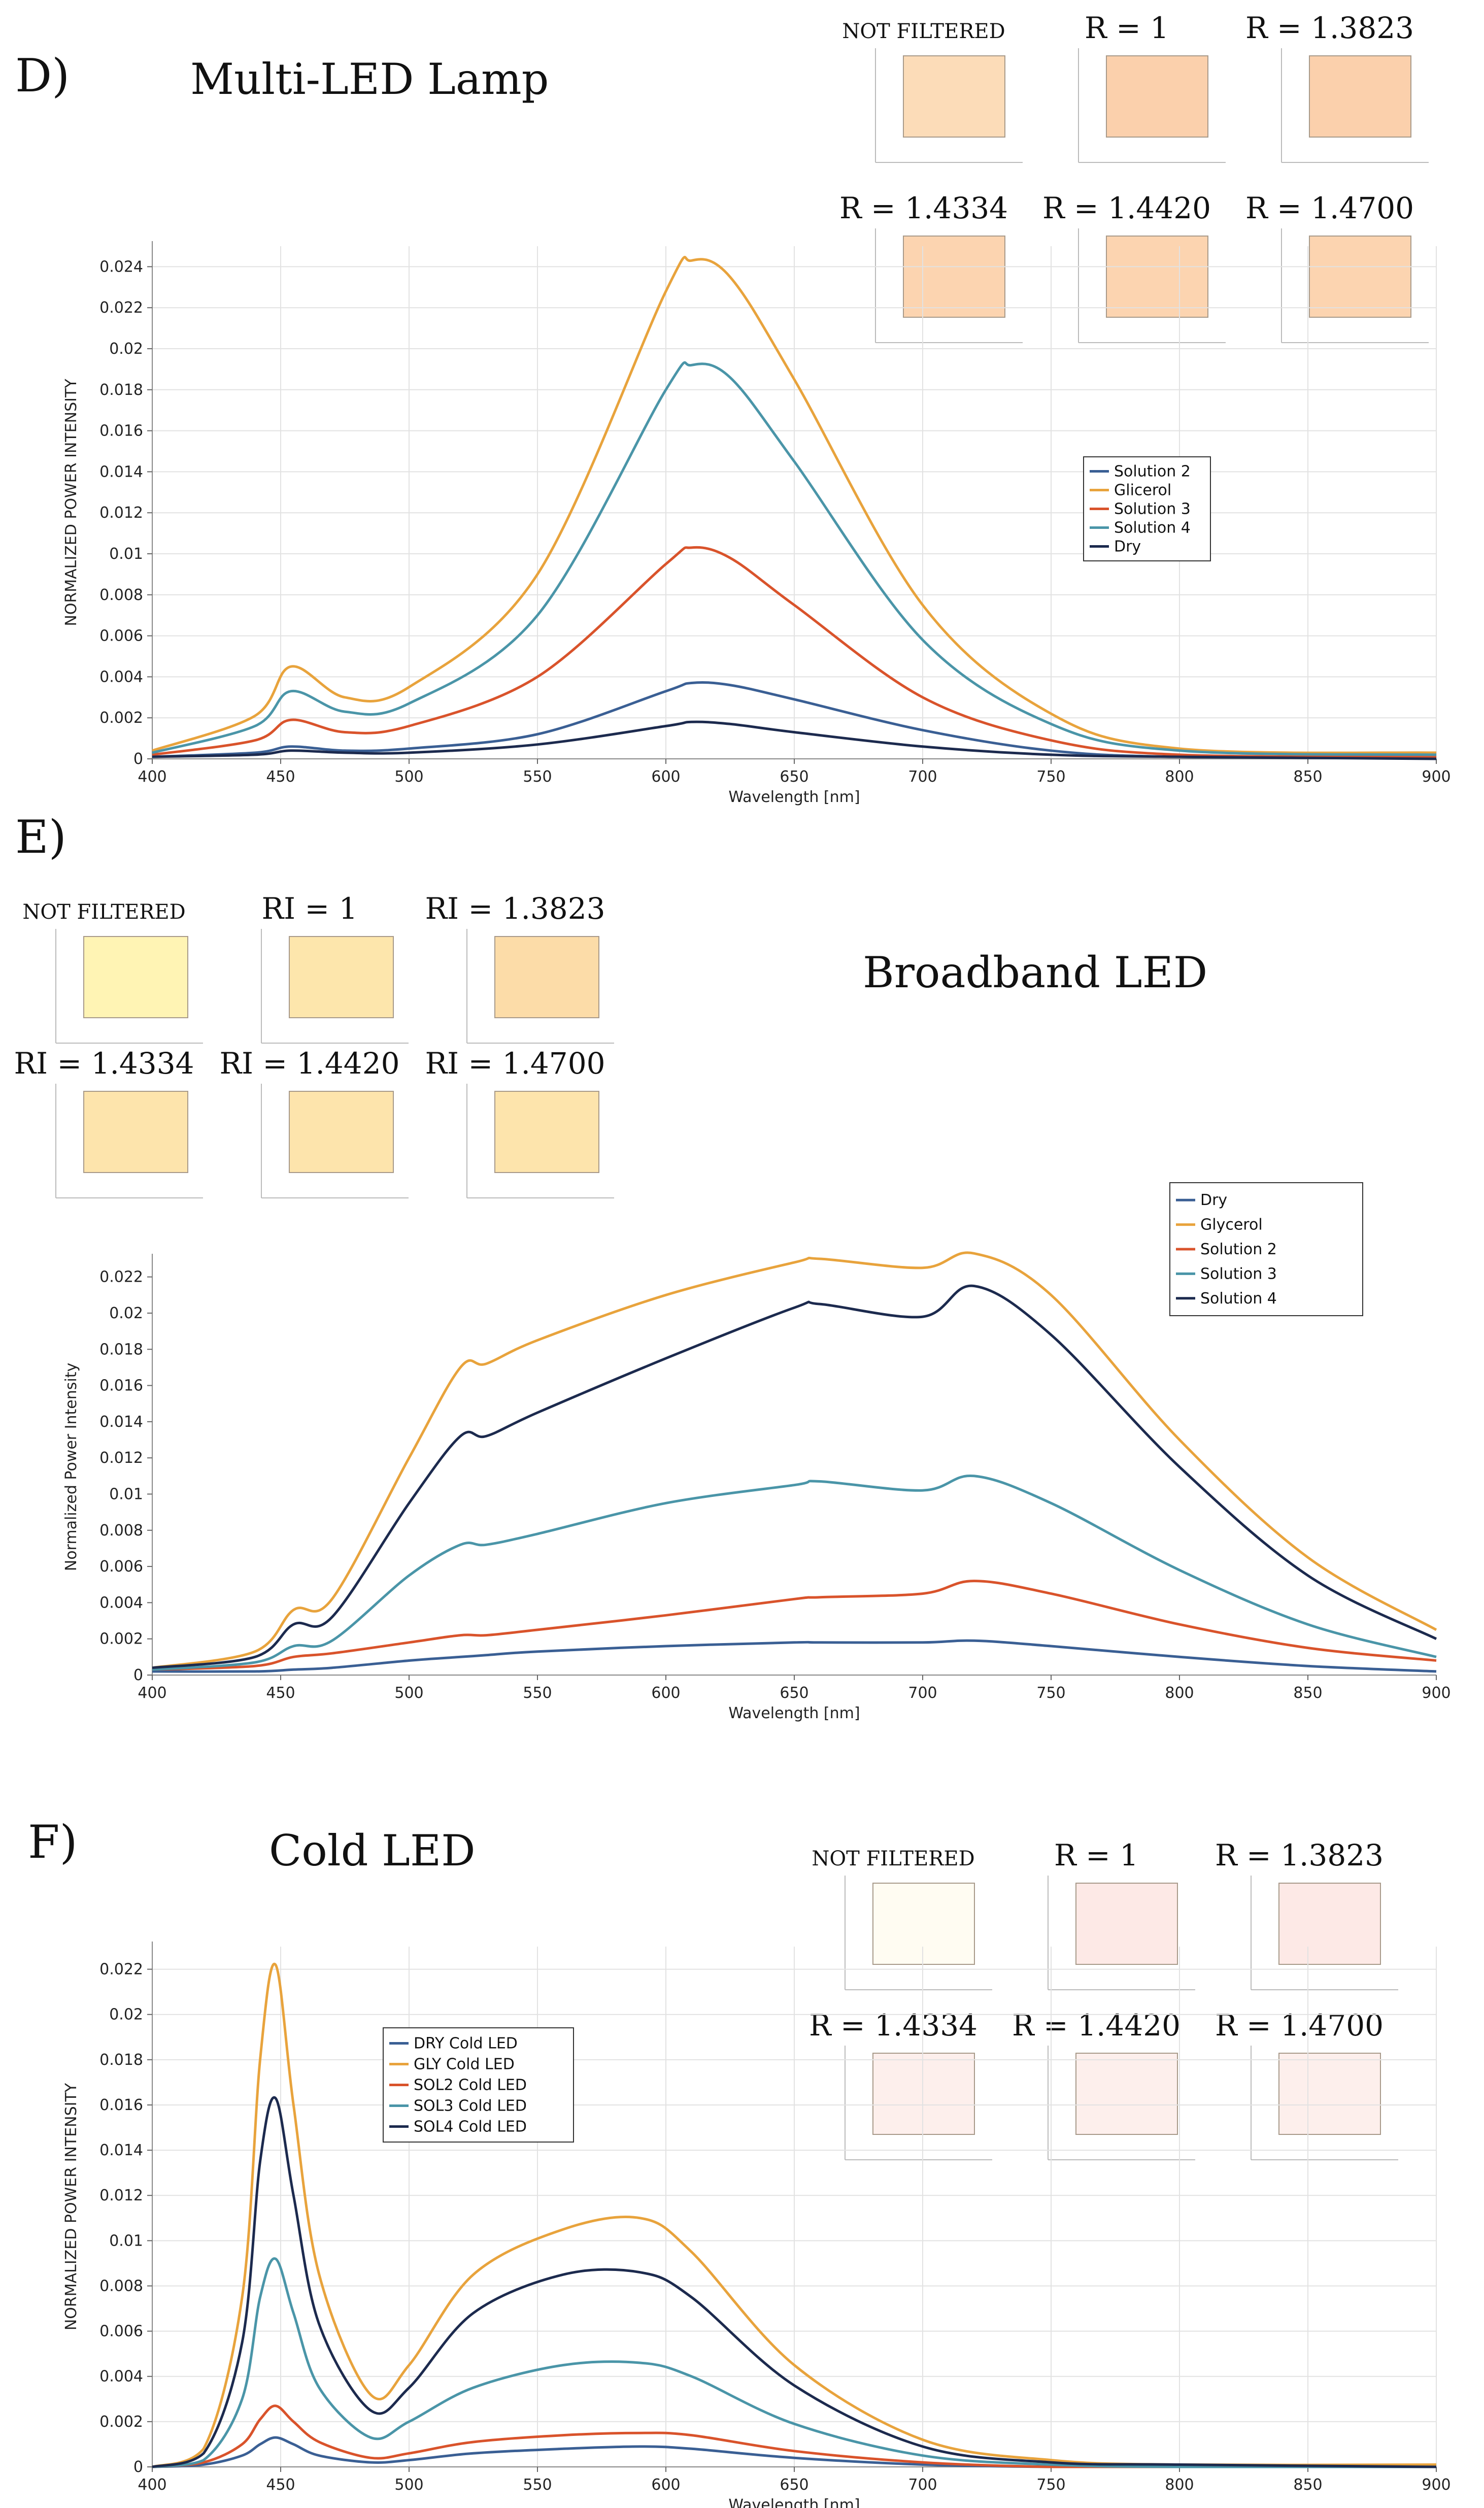 The height and width of the screenshot is (2508, 1484). Describe the element at coordinates (310, 1063) in the screenshot. I see `swatch-label-4: RI = 1.4420` at that location.